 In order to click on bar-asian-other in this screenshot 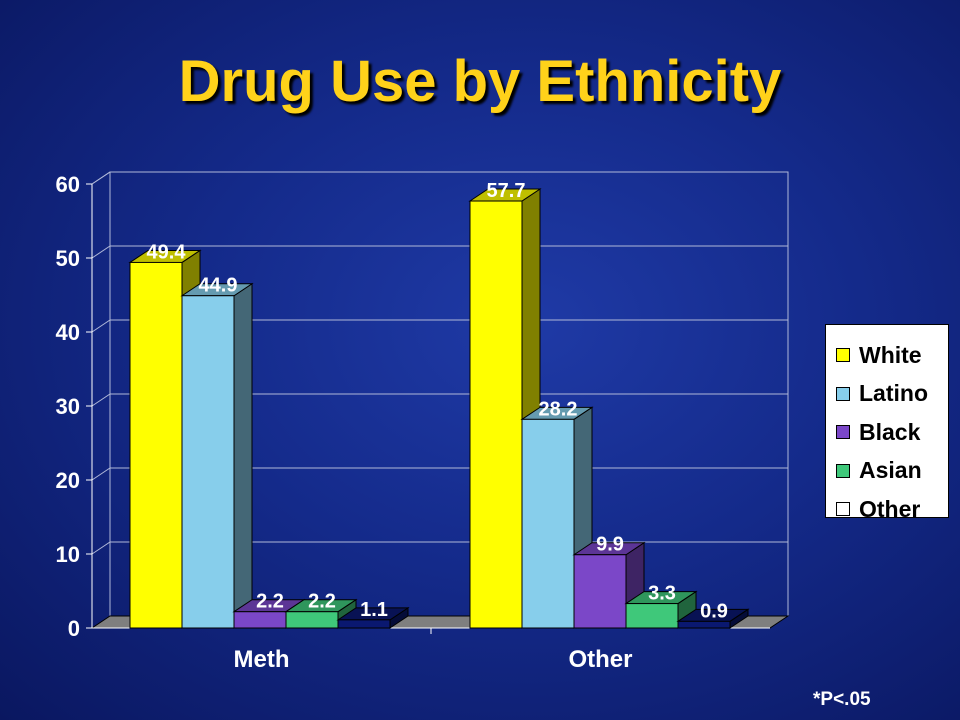, I will do `click(652, 616)`.